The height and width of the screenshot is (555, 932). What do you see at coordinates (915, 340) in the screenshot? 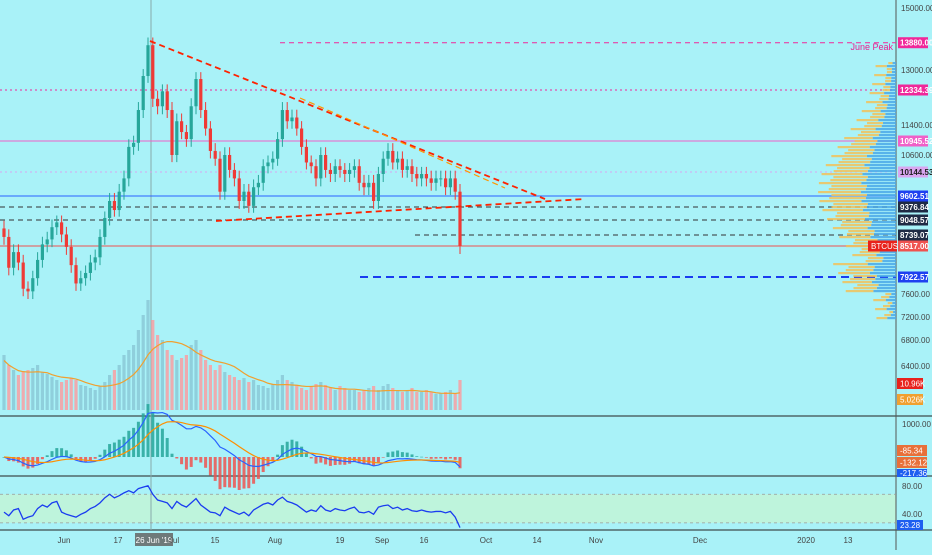
I see `price-axis-tick: 6800.00` at bounding box center [915, 340].